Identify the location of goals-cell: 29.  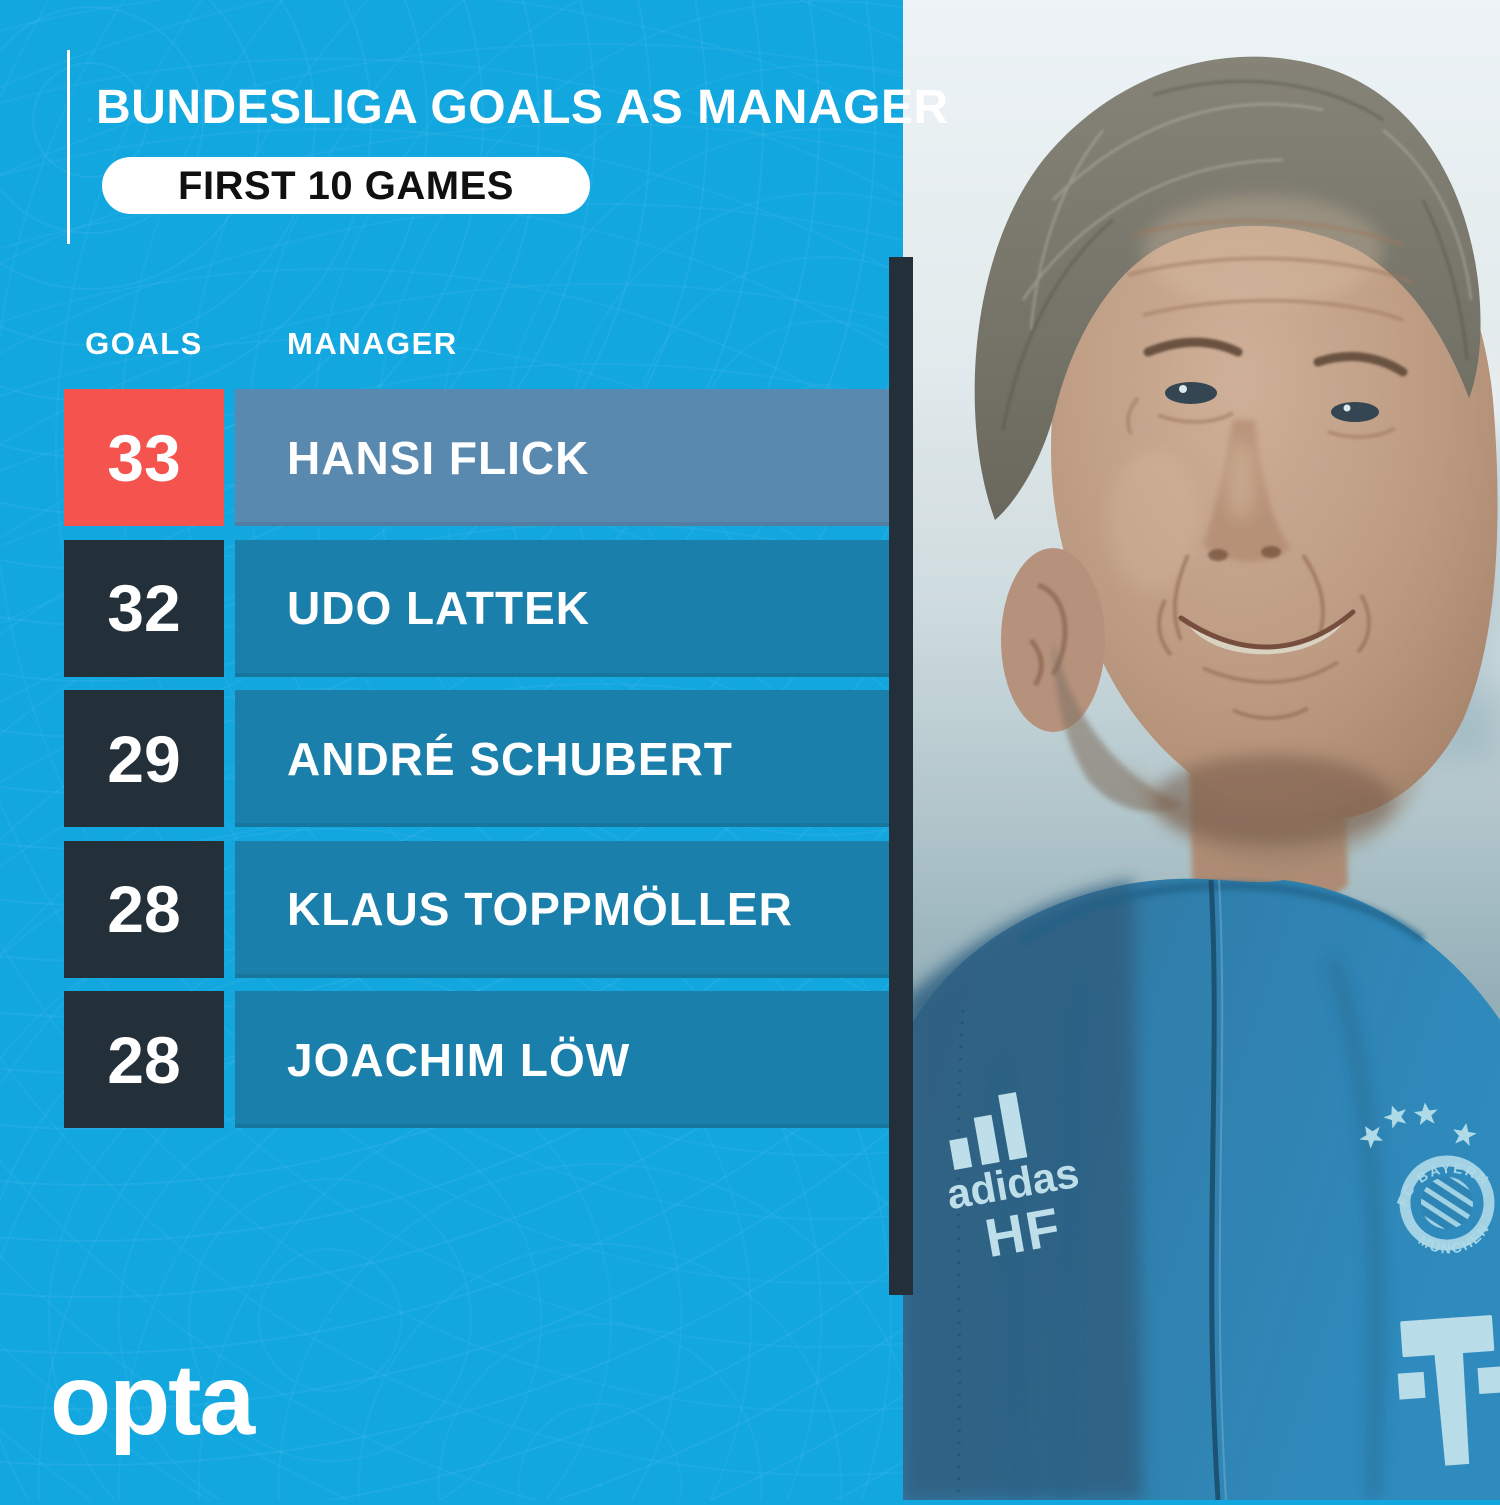
(144, 758).